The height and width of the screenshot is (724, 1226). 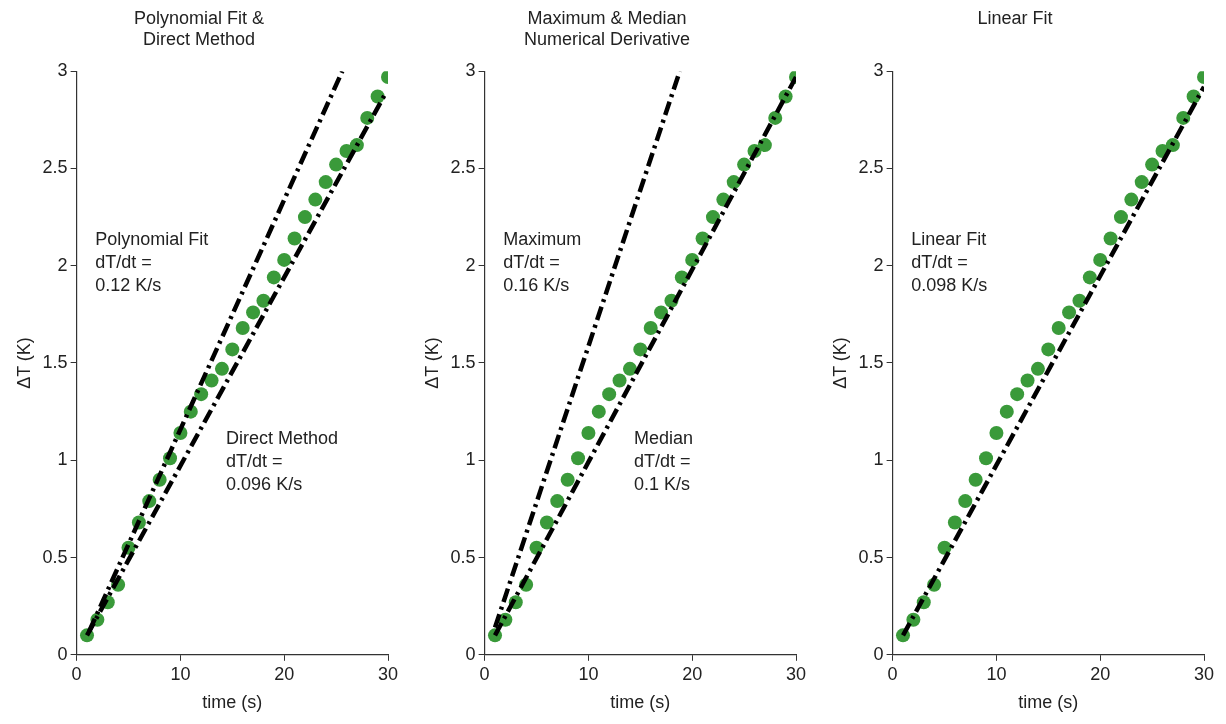 What do you see at coordinates (607, 28) in the screenshot?
I see `chart-title: Maximum & Median Numerical Derivative` at bounding box center [607, 28].